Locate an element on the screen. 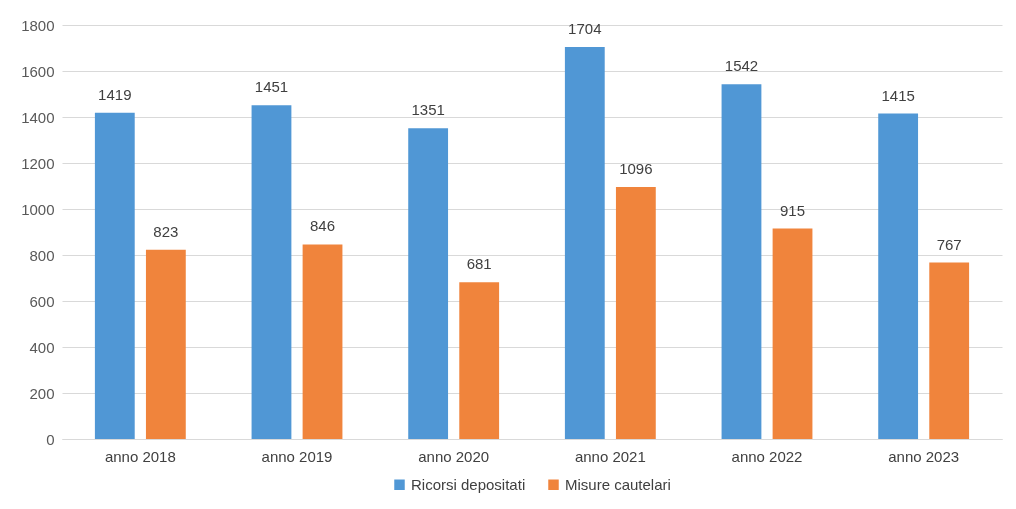  y-tick-label: 1400 is located at coordinates (38, 117).